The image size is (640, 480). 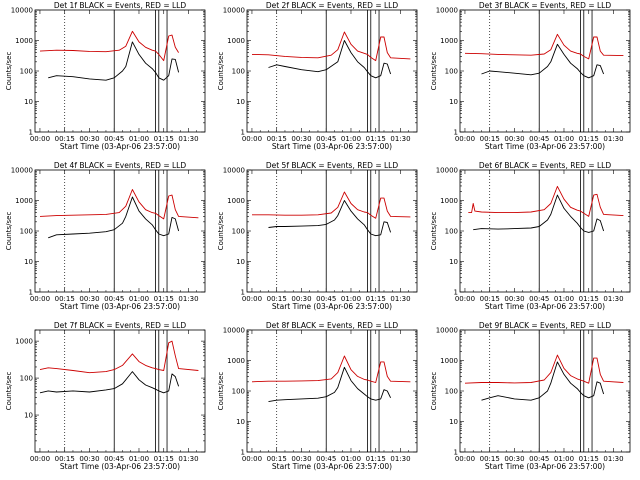 What do you see at coordinates (332, 325) in the screenshot?
I see `panel-title: Det 8f BLACK = Events, RED = LLD` at bounding box center [332, 325].